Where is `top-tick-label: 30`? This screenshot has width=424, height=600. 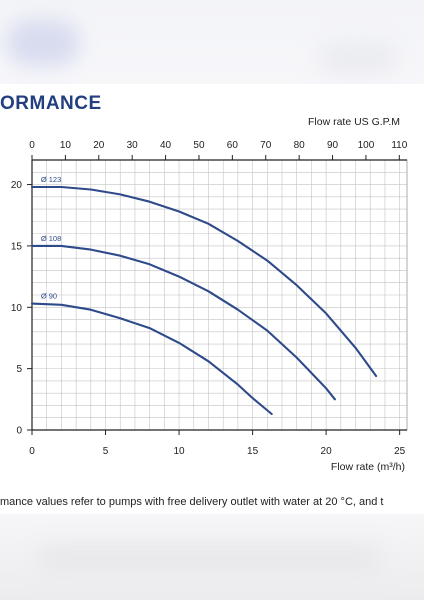 top-tick-label: 30 is located at coordinates (133, 145).